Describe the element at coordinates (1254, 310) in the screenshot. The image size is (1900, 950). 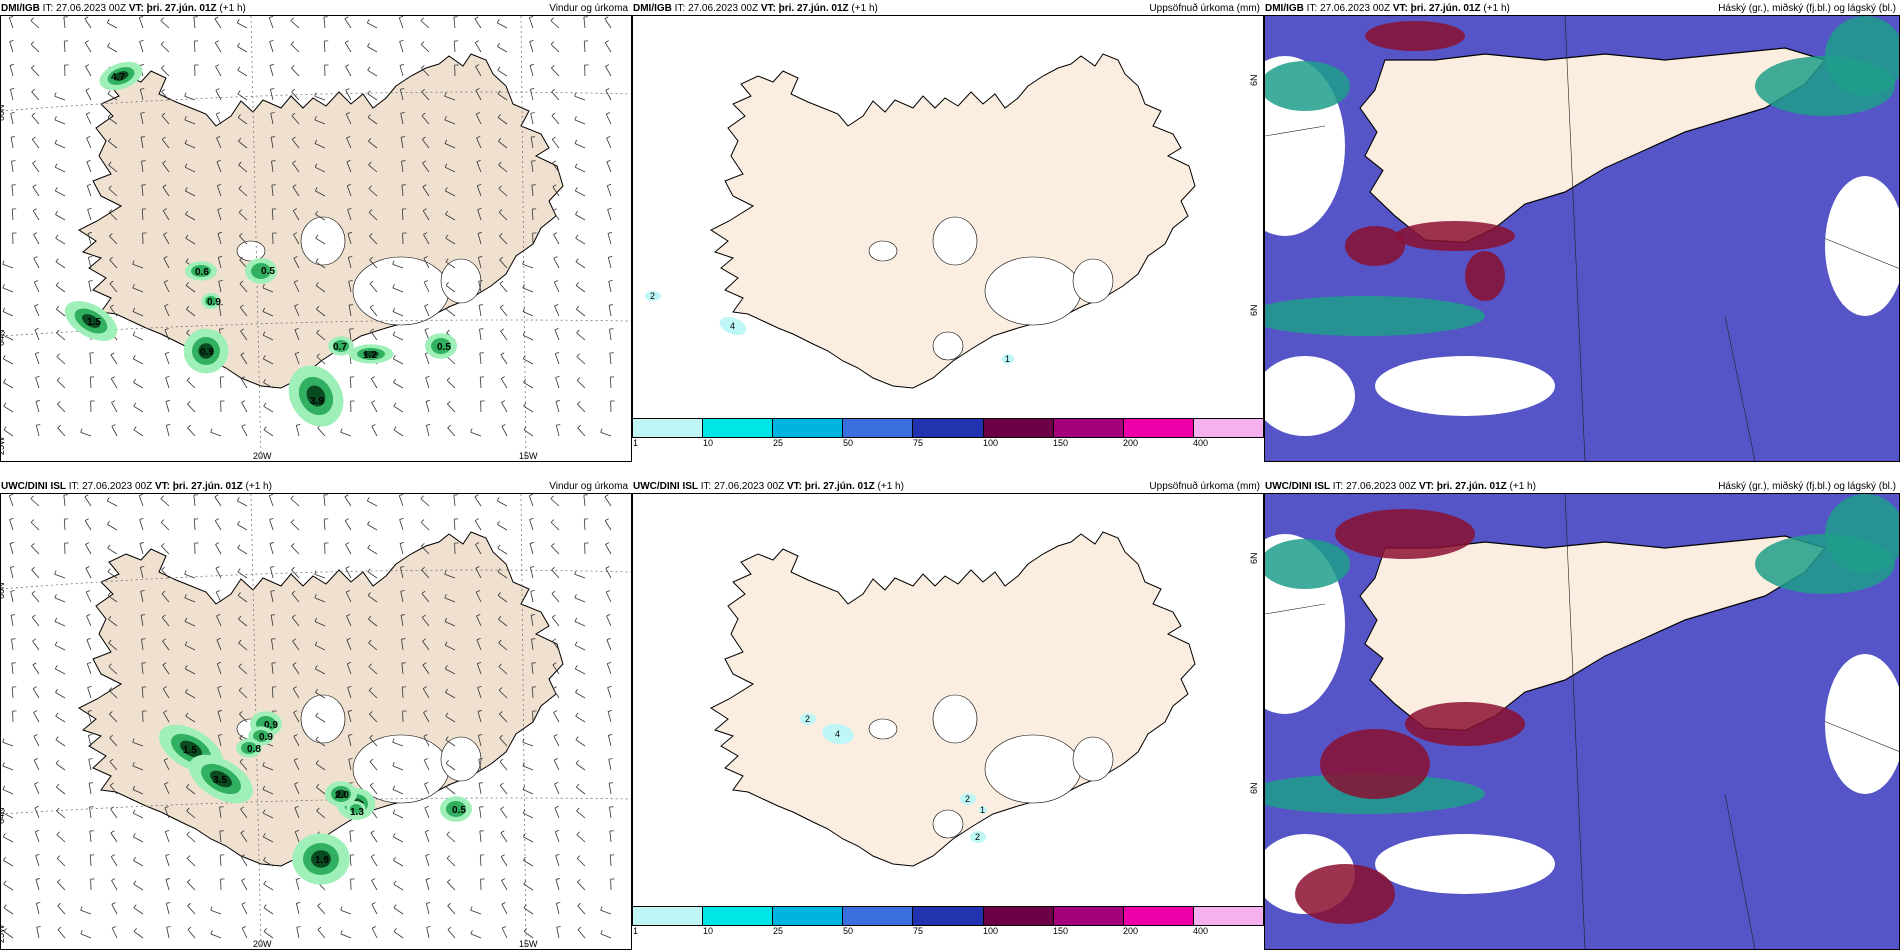
I see `lat-label: 6N` at that location.